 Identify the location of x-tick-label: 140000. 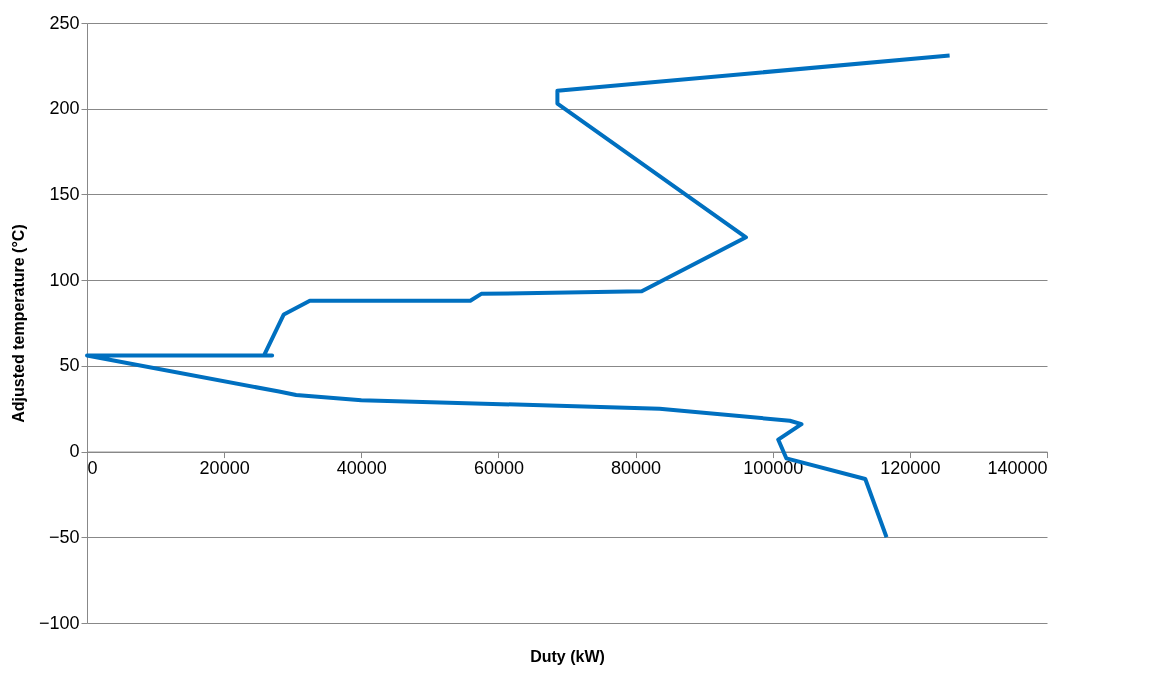
(1017, 468).